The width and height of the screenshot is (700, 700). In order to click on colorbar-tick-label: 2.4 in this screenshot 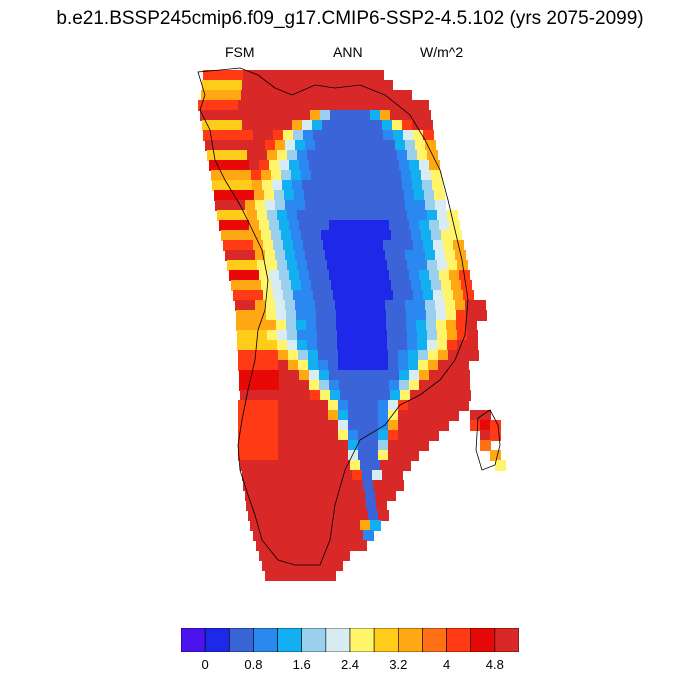, I will do `click(350, 664)`.